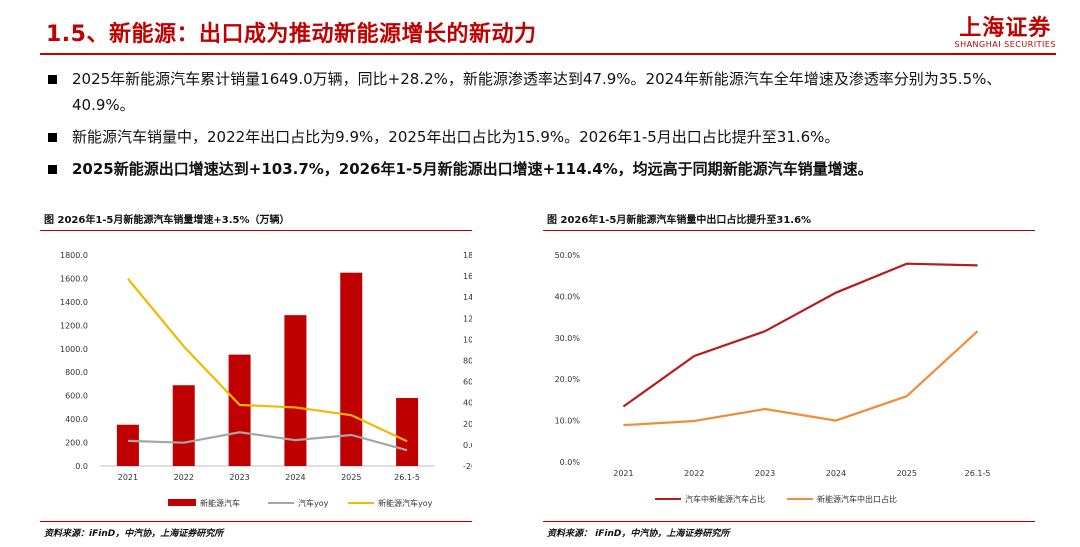 The height and width of the screenshot is (547, 1080). What do you see at coordinates (467, 339) in the screenshot?
I see `y2-tick-label: 100.0%` at bounding box center [467, 339].